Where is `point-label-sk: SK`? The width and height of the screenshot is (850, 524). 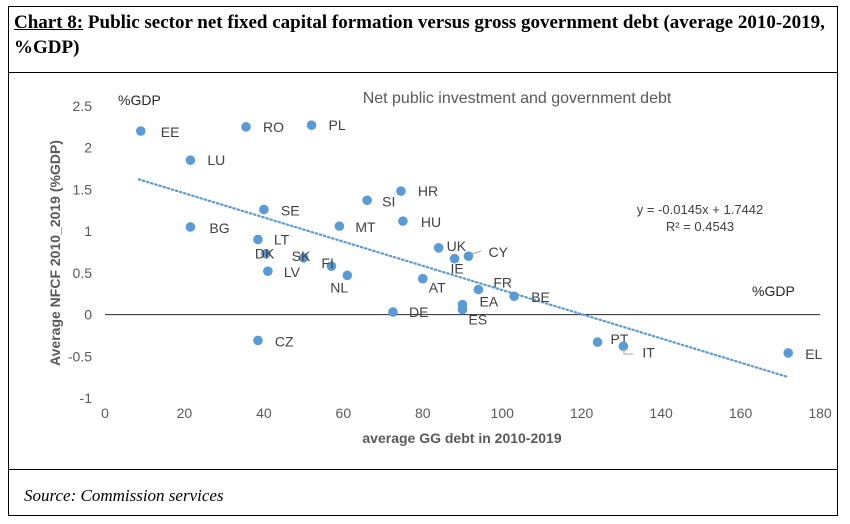 point-label-sk: SK is located at coordinates (301, 256).